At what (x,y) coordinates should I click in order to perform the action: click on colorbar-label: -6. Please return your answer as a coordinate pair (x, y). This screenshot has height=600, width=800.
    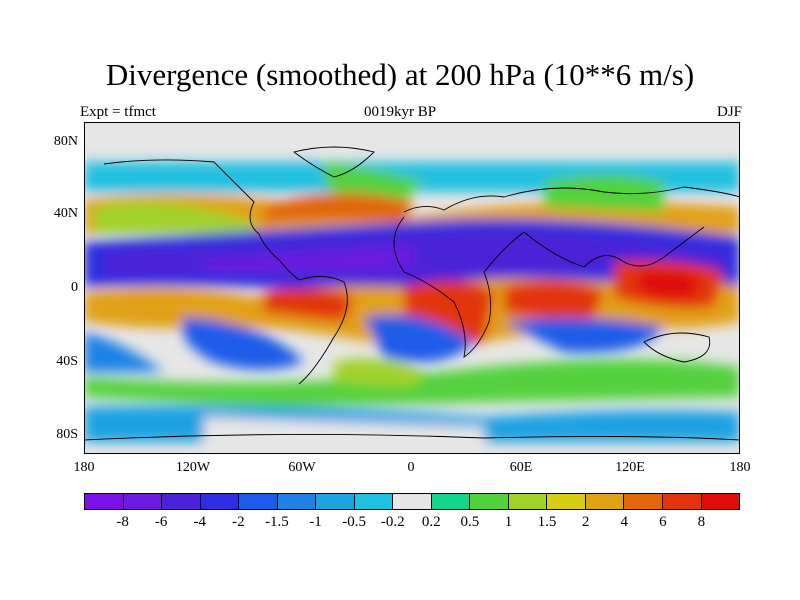
    Looking at the image, I should click on (161, 522).